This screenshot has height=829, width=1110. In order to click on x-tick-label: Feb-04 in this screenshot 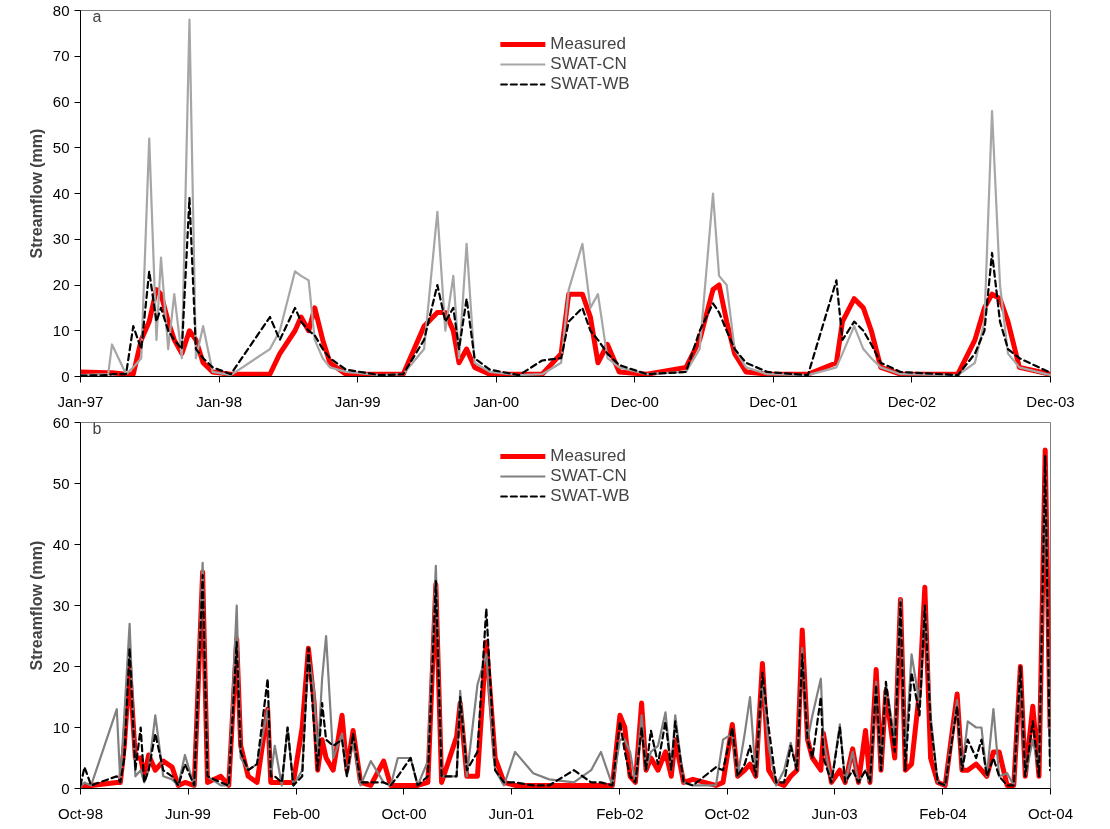, I will do `click(943, 813)`.